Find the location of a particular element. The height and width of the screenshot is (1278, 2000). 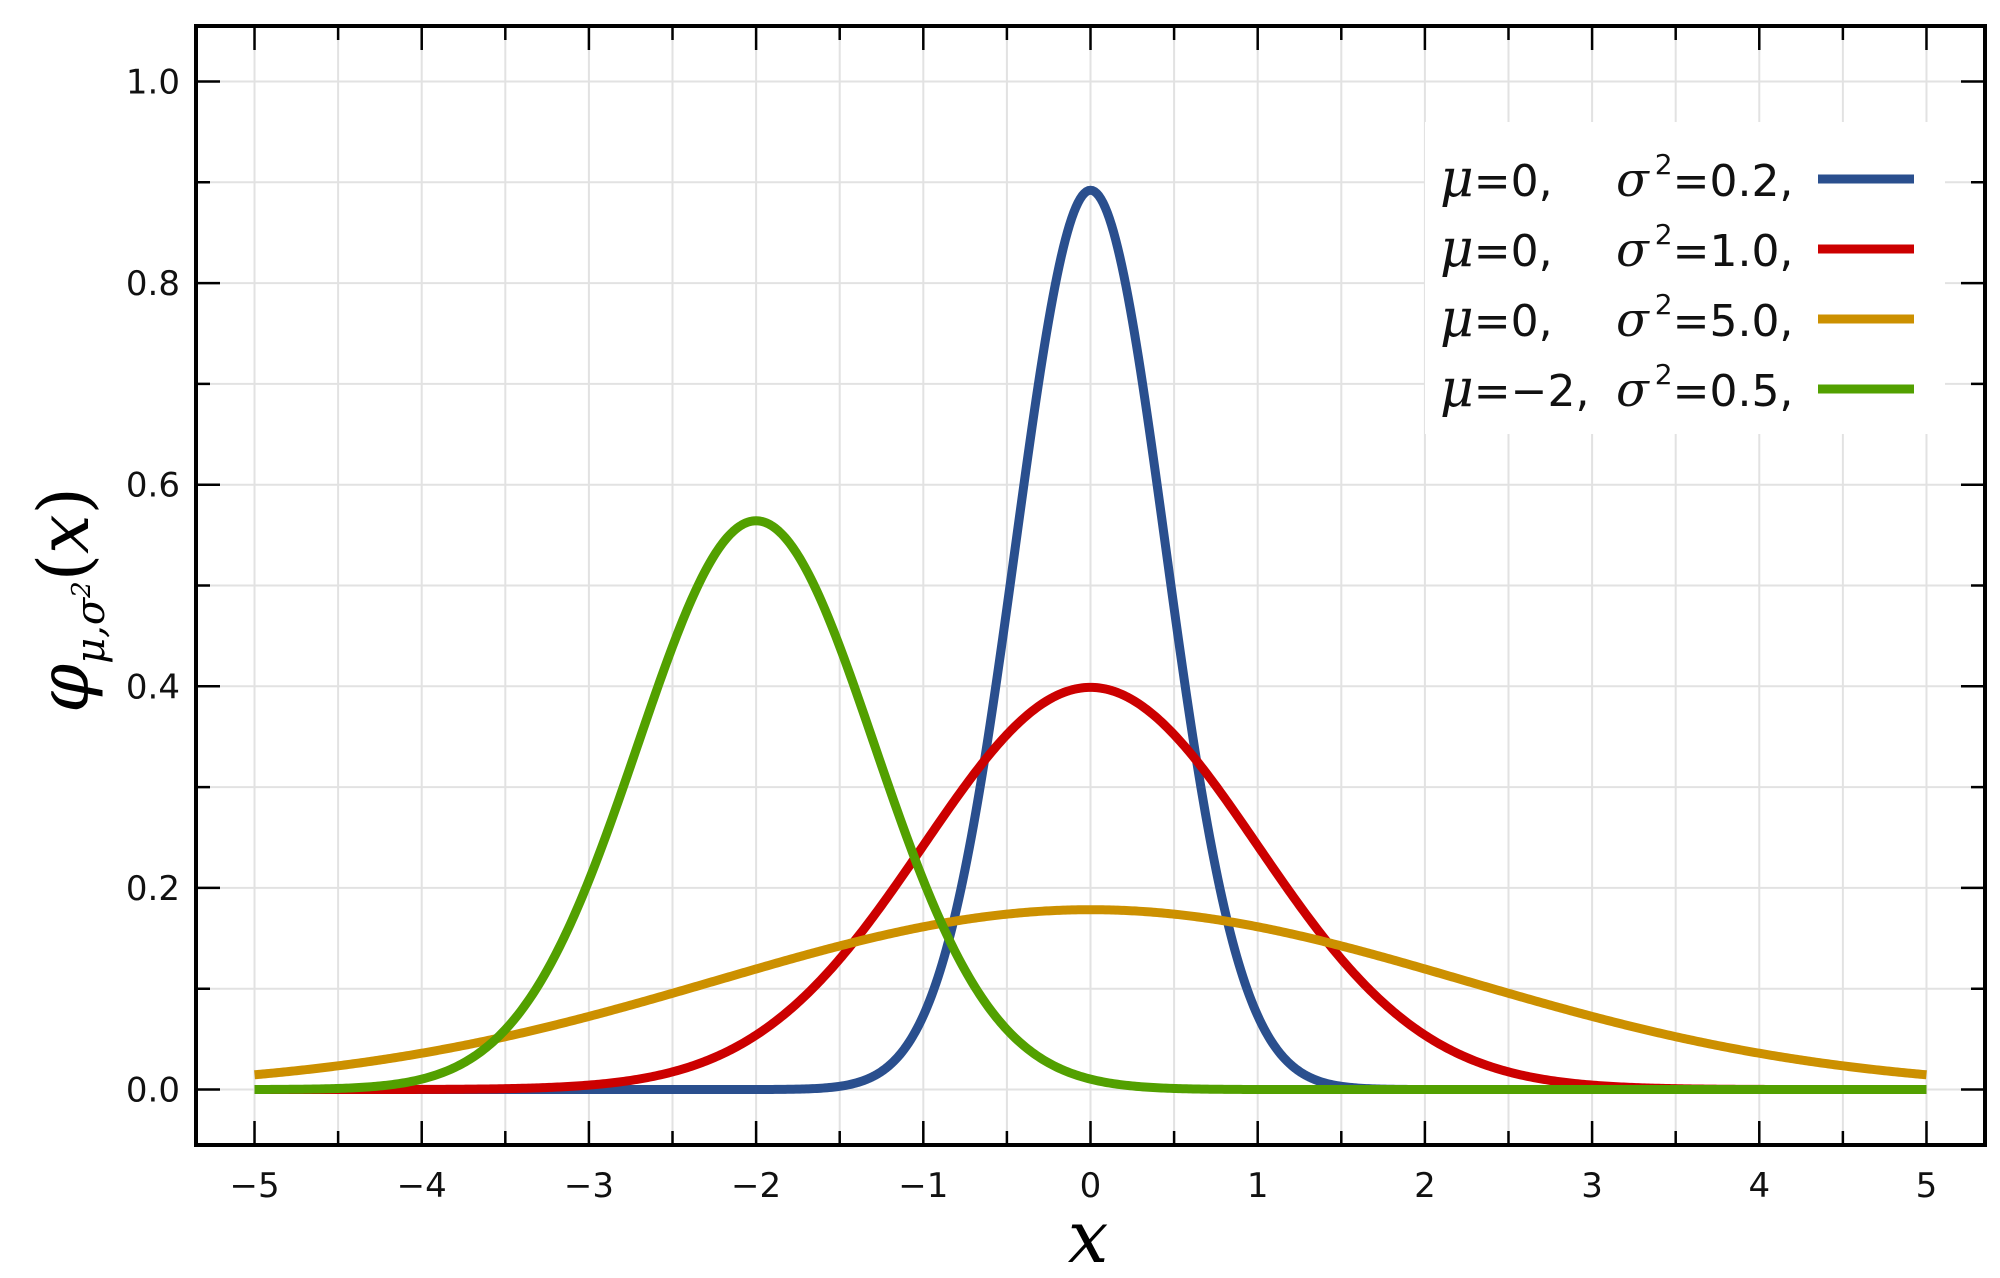

legend-sigma-value: =1.0, is located at coordinates (1733, 251).